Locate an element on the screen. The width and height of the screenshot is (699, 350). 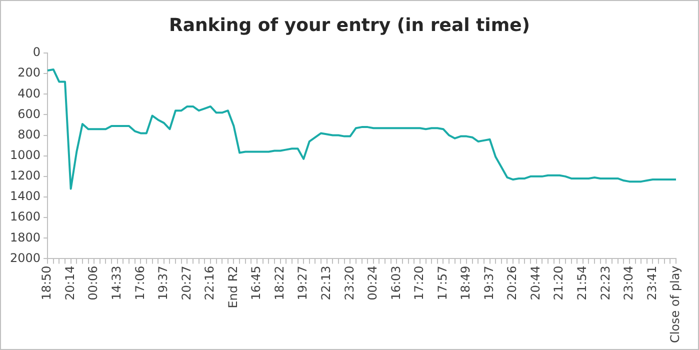
x-tick-label: 23:20 is located at coordinates (349, 283).